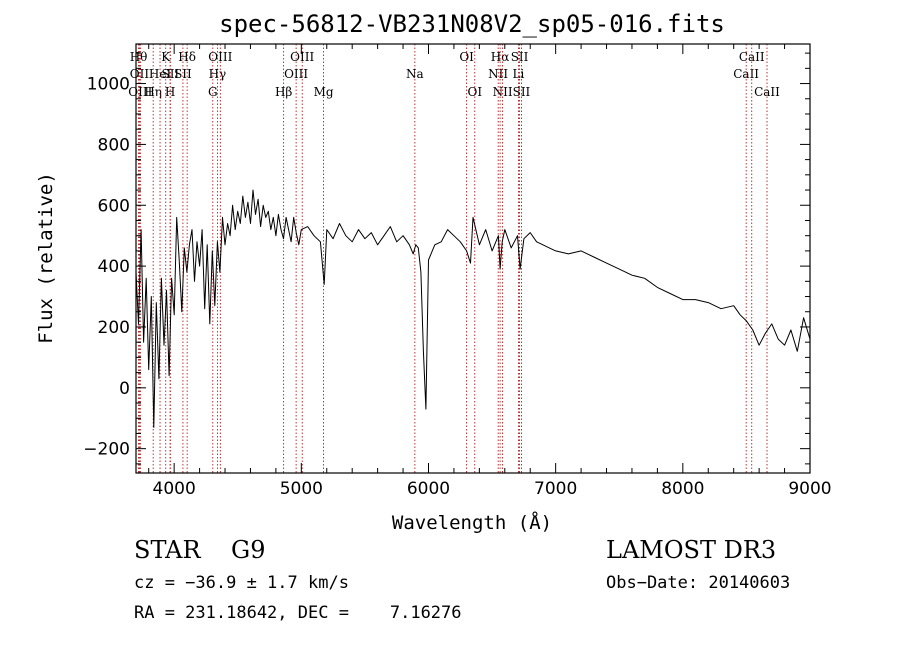 The height and width of the screenshot is (649, 900). What do you see at coordinates (500, 57) in the screenshot?
I see `line-marker-label-21: Hα` at bounding box center [500, 57].